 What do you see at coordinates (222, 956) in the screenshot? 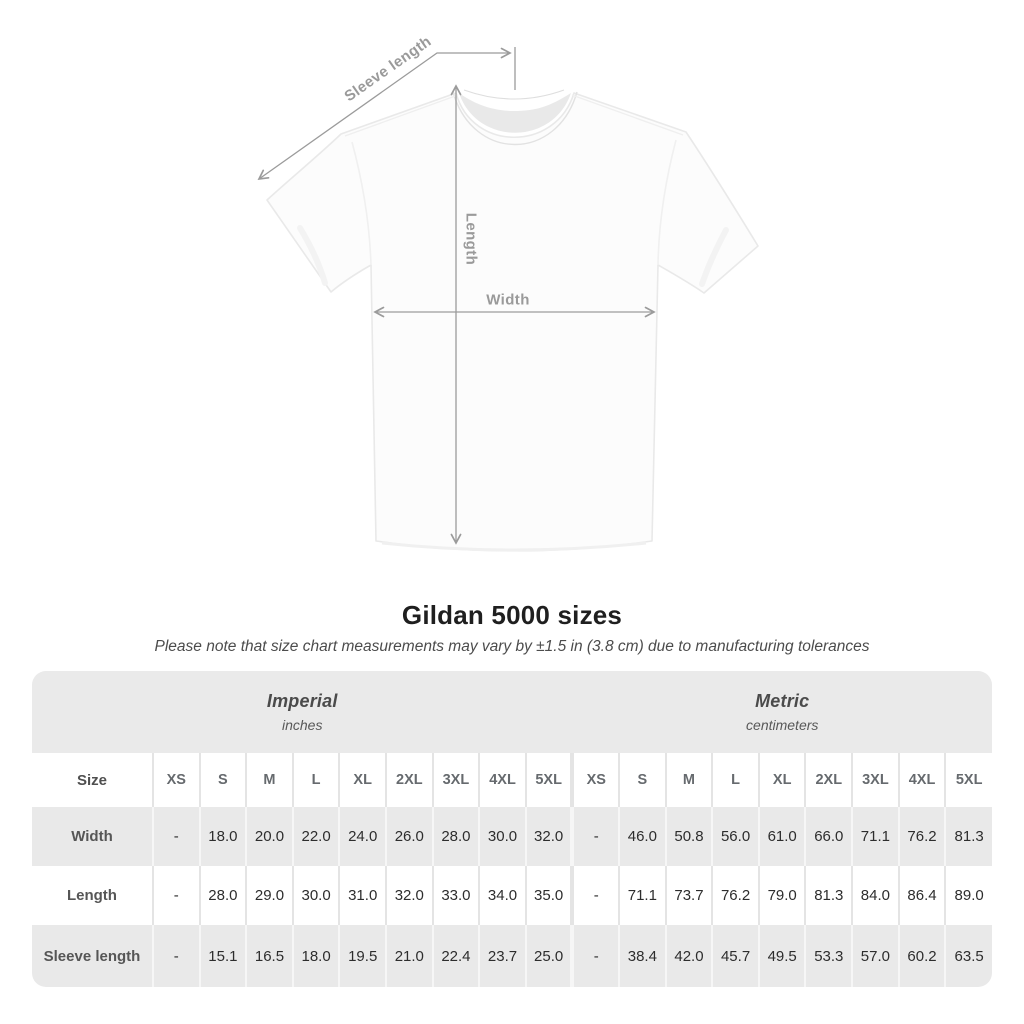
I see `value-cell: 15.1` at bounding box center [222, 956].